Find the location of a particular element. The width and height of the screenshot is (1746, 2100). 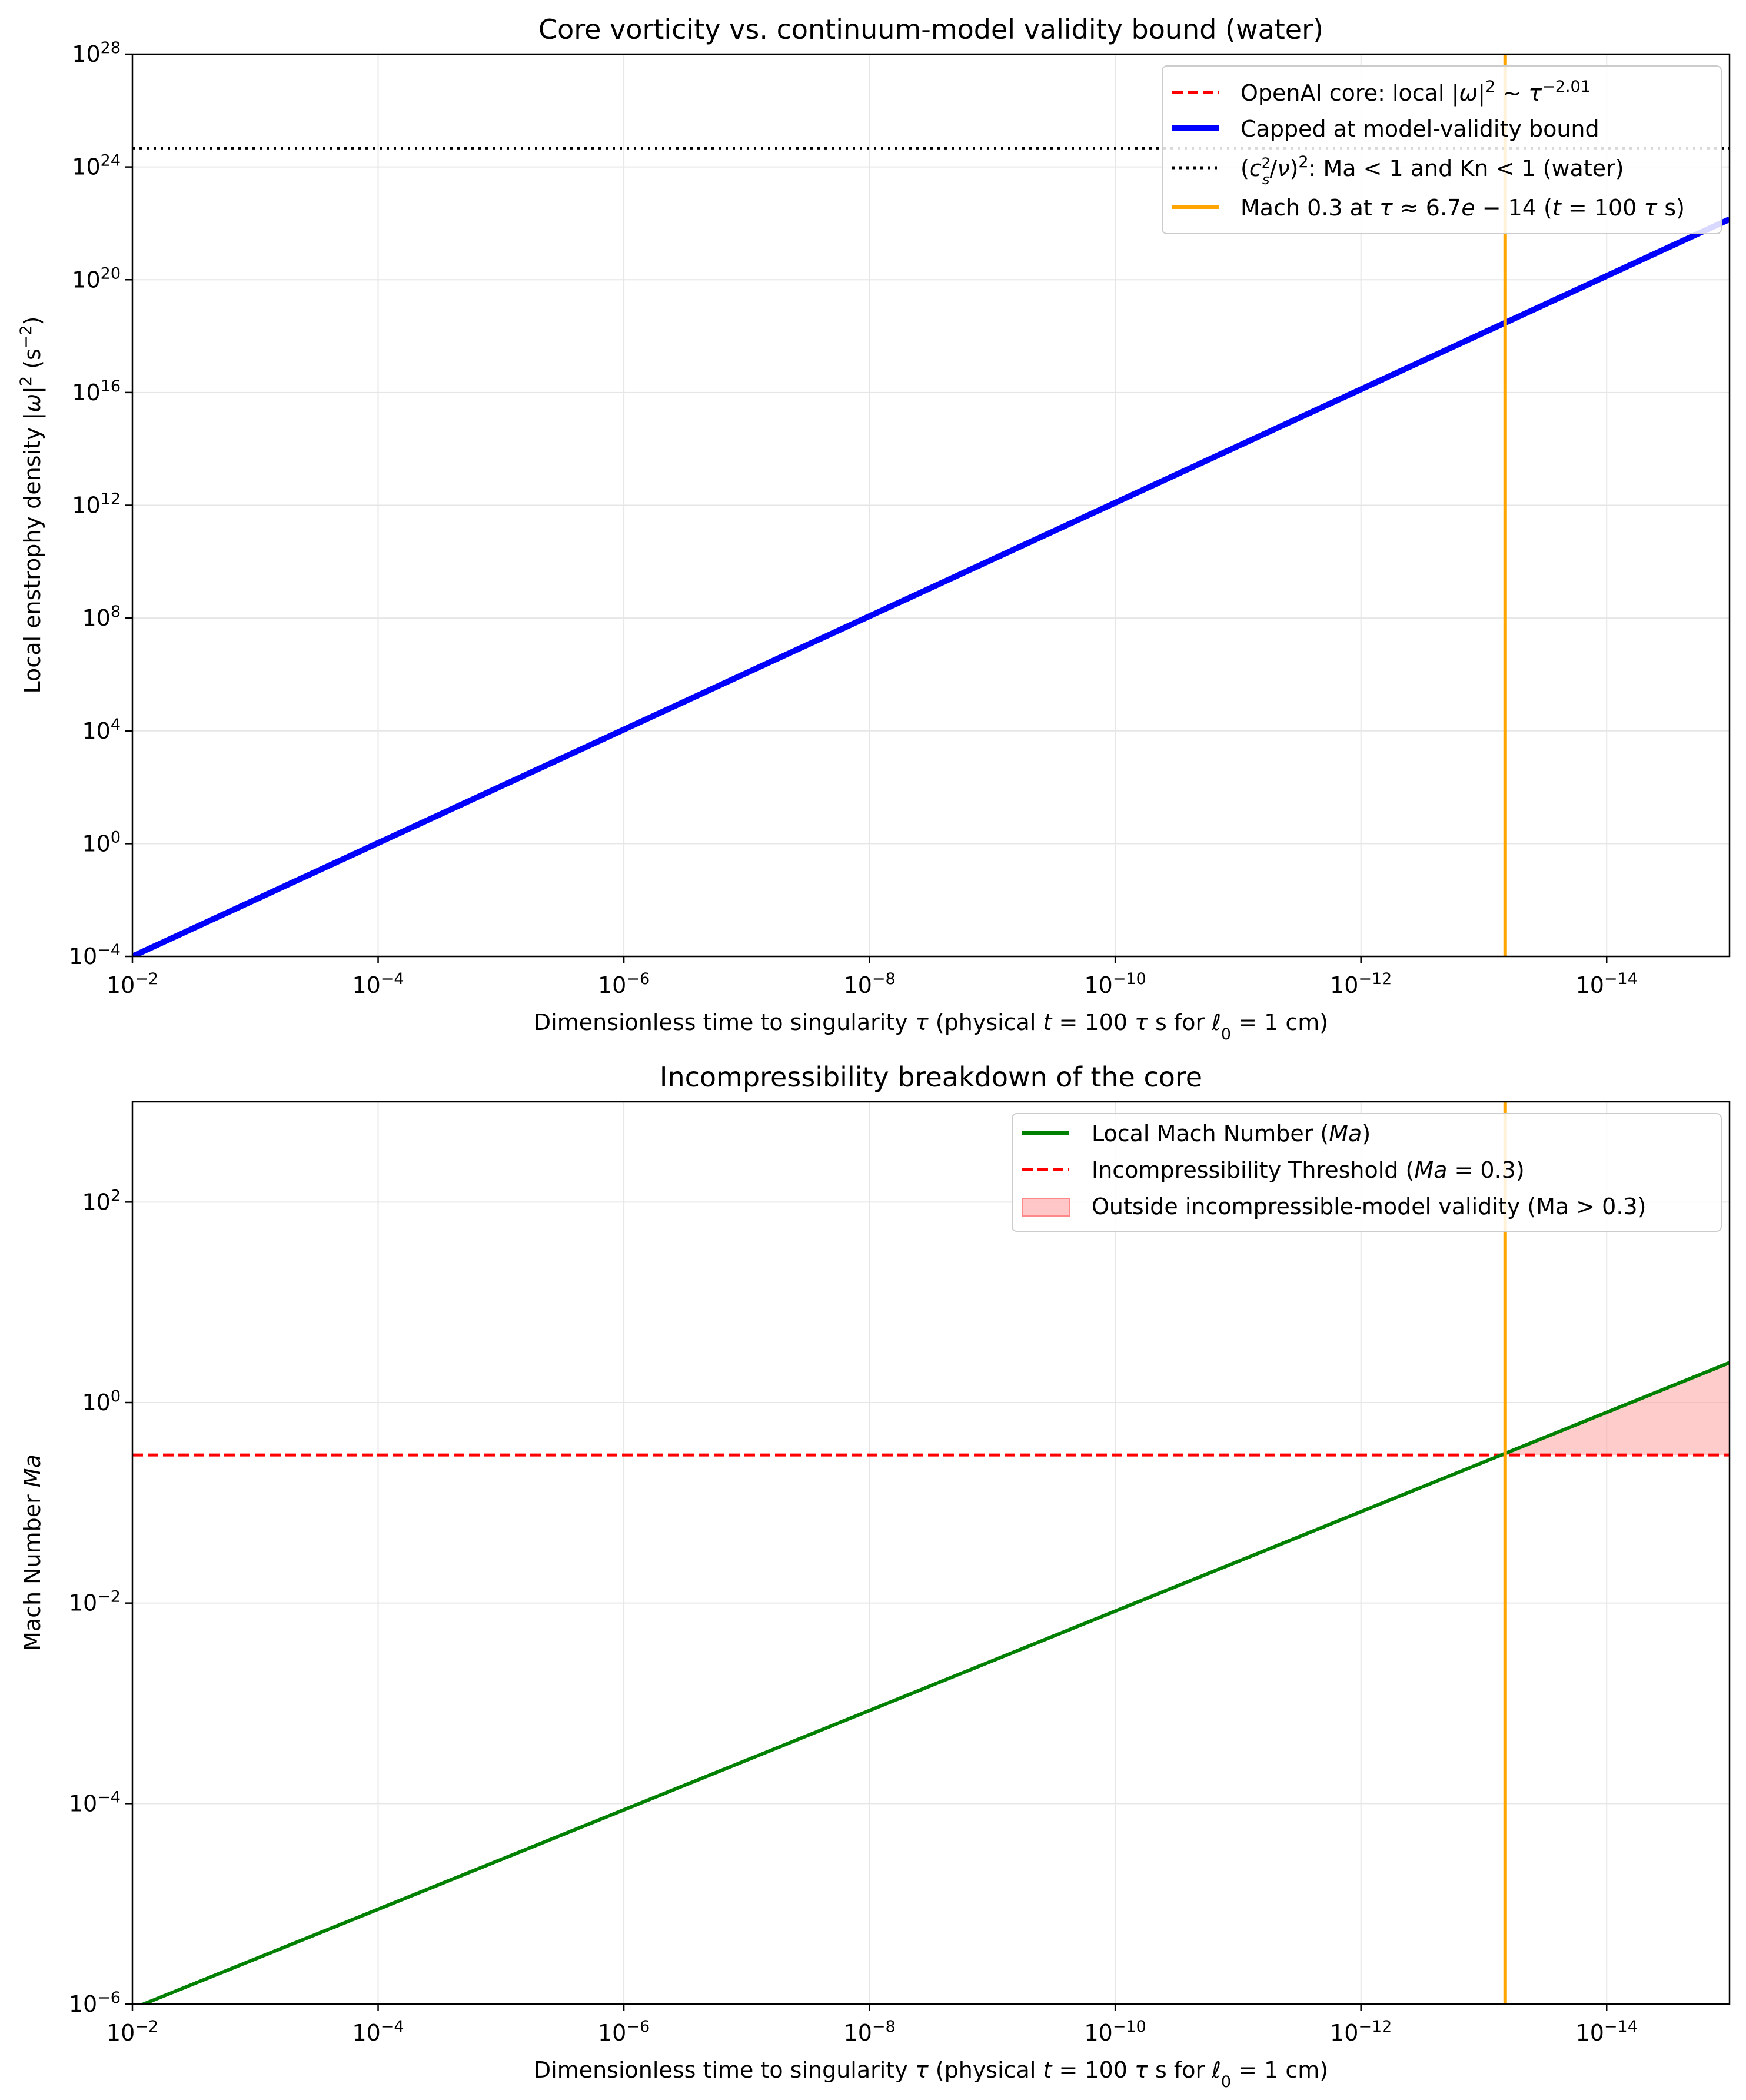

y-tick-label: 10¹² is located at coordinates (96, 504).